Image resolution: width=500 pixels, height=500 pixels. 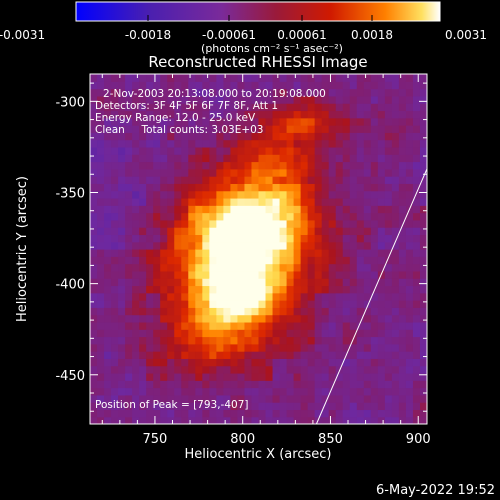 I want to click on y-tick-label: -350, so click(x=70, y=193).